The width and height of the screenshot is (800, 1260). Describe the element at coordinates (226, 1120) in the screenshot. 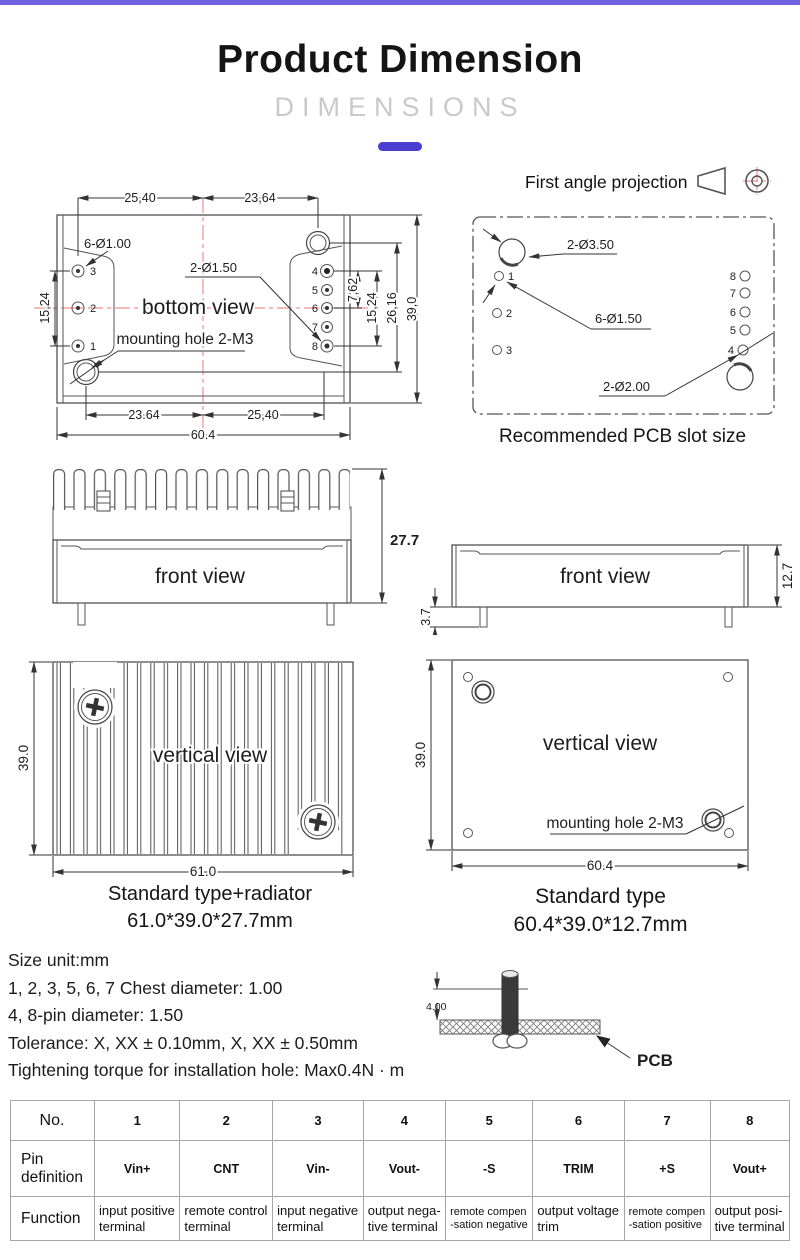

I see `pin-no-cell: 2` at that location.